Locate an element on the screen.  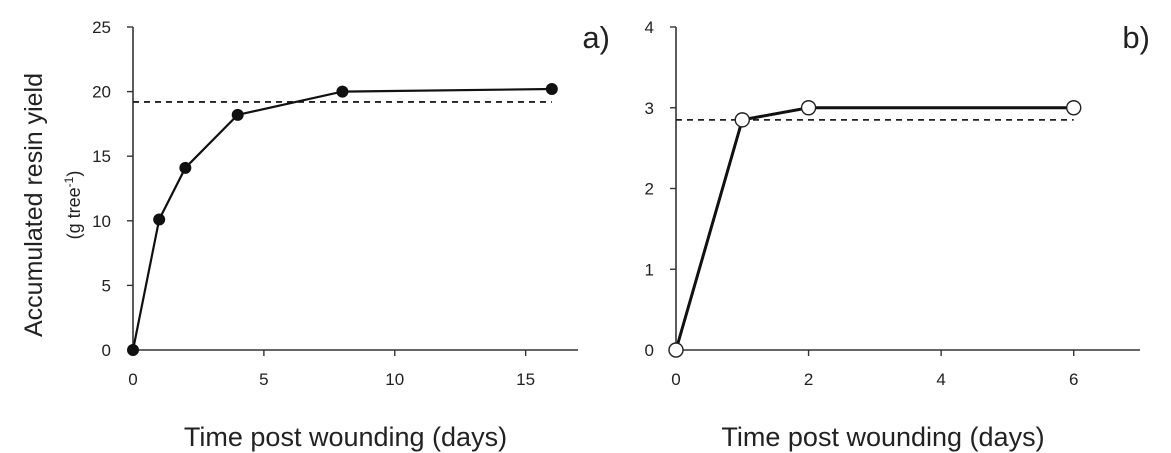
x-tick-label: 6 is located at coordinates (1073, 379).